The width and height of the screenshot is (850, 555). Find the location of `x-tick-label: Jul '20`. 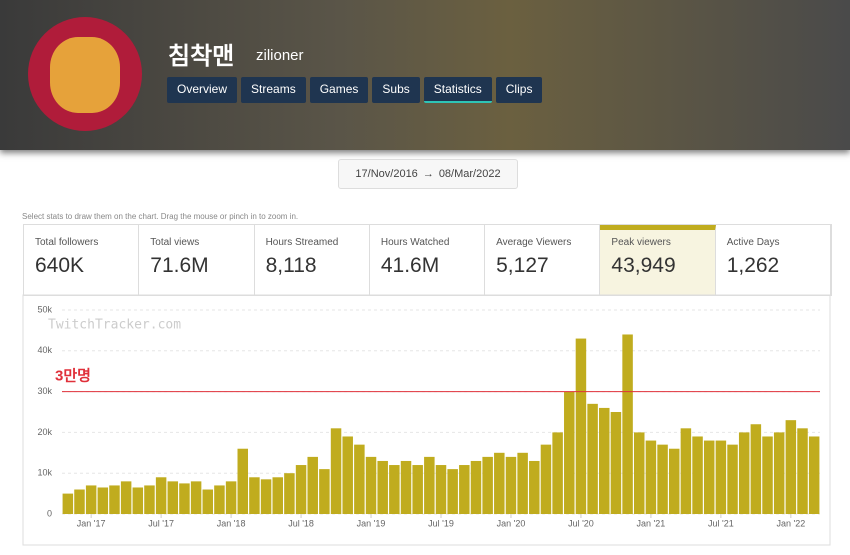

x-tick-label: Jul '20 is located at coordinates (581, 523).